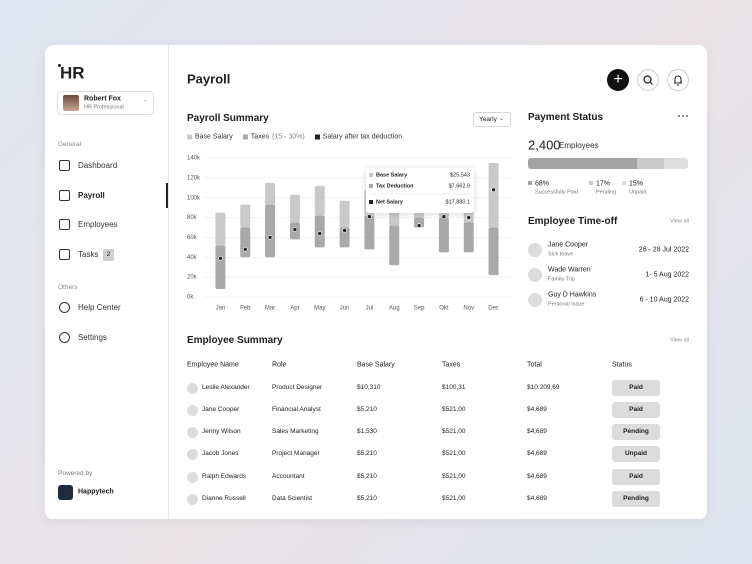 This screenshot has width=752, height=564. What do you see at coordinates (194, 178) in the screenshot?
I see `y-tick-label: 120k` at bounding box center [194, 178].